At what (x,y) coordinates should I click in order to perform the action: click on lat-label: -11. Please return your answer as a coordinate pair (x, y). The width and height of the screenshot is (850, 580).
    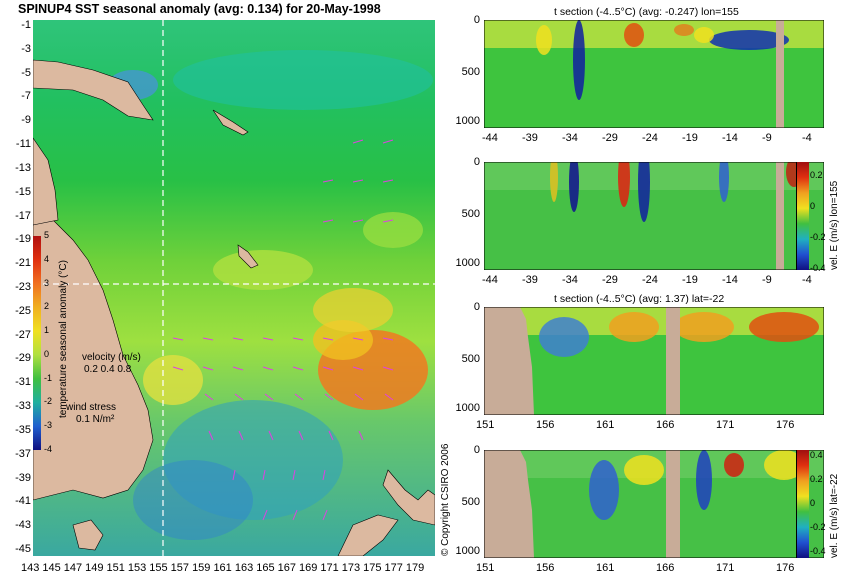
    Looking at the image, I should click on (23, 144).